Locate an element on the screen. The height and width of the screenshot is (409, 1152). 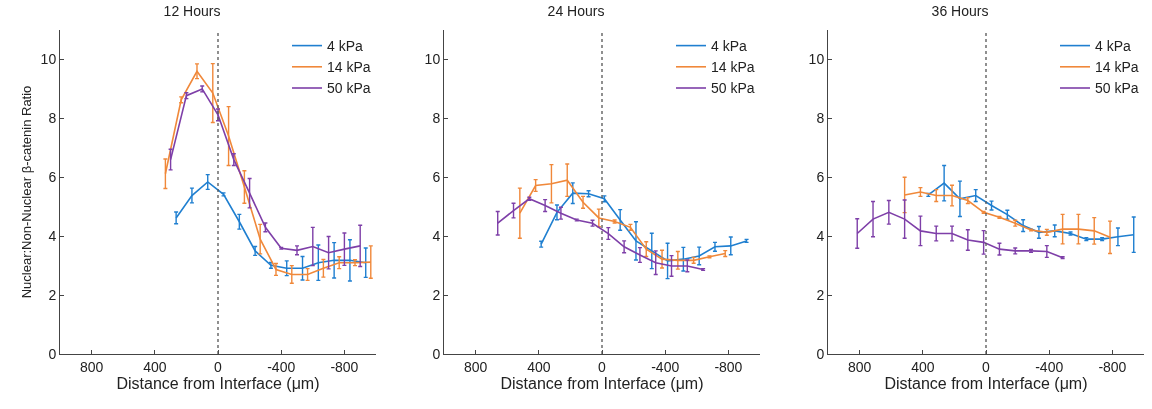
chart-title: 12 Hours is located at coordinates (192, 10).